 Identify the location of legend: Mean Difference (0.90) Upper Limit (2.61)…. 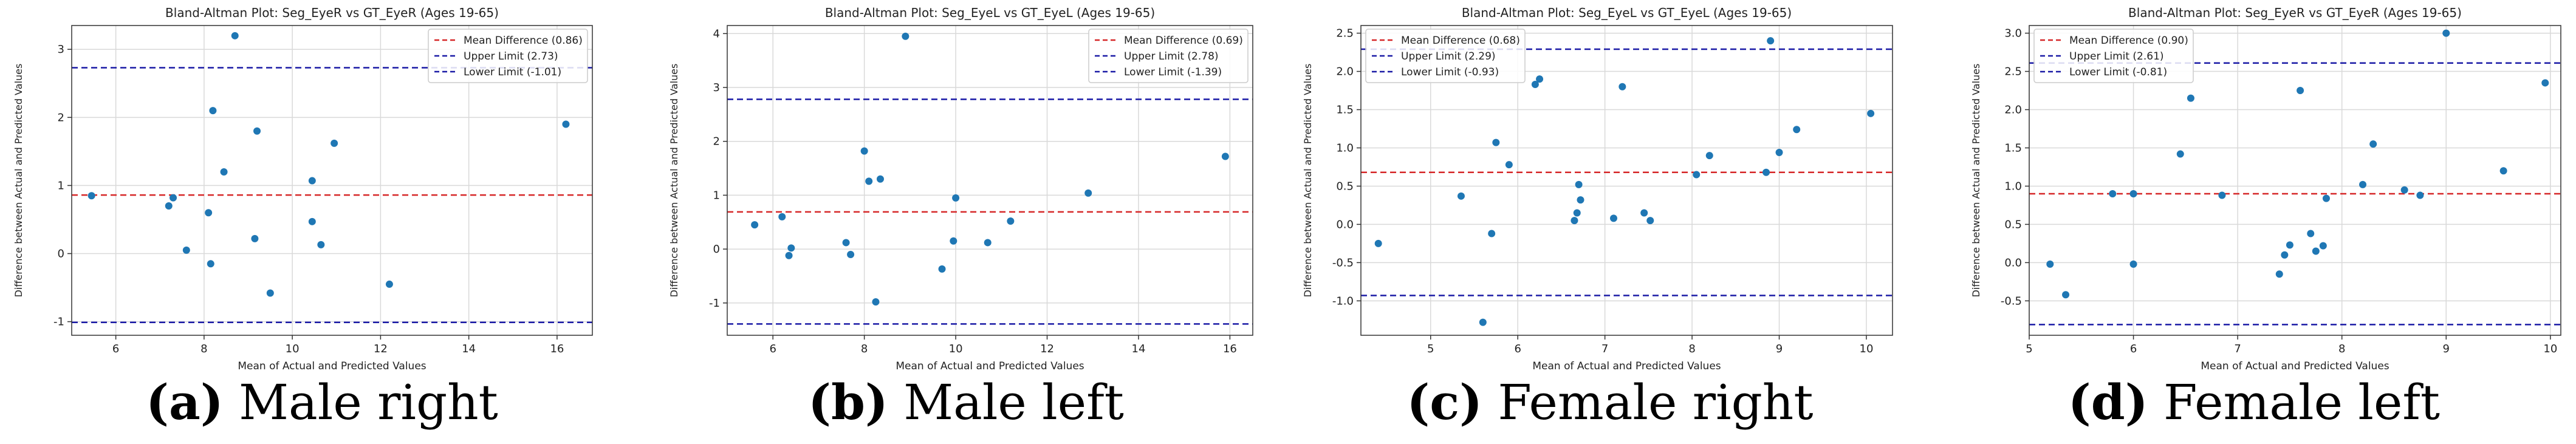
(2113, 56).